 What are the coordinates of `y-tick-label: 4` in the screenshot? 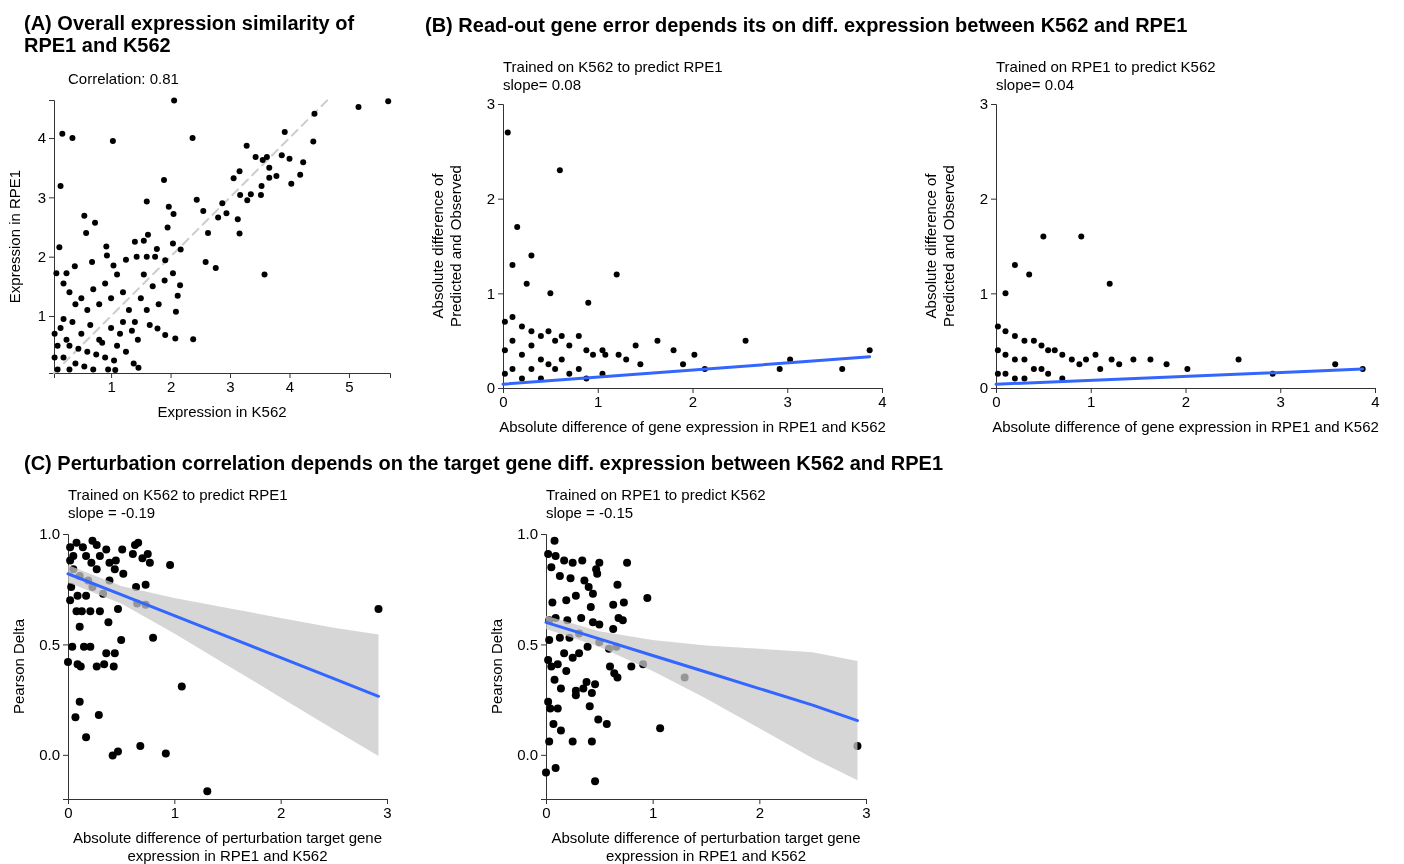 It's located at (41, 138).